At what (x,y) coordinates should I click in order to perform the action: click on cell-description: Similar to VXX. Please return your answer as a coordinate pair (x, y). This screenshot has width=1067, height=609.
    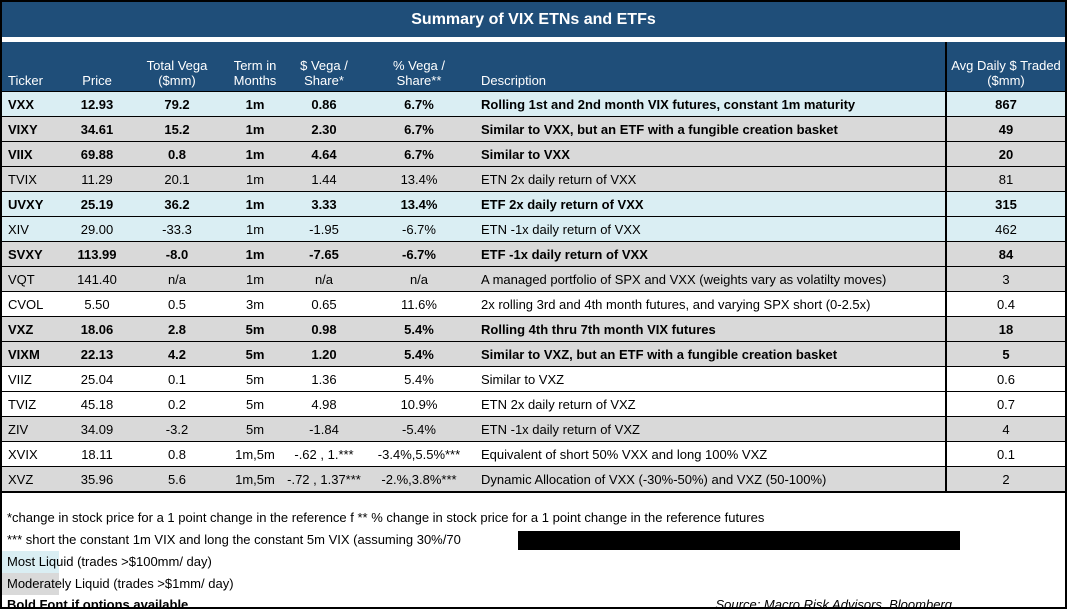
    Looking at the image, I should click on (710, 154).